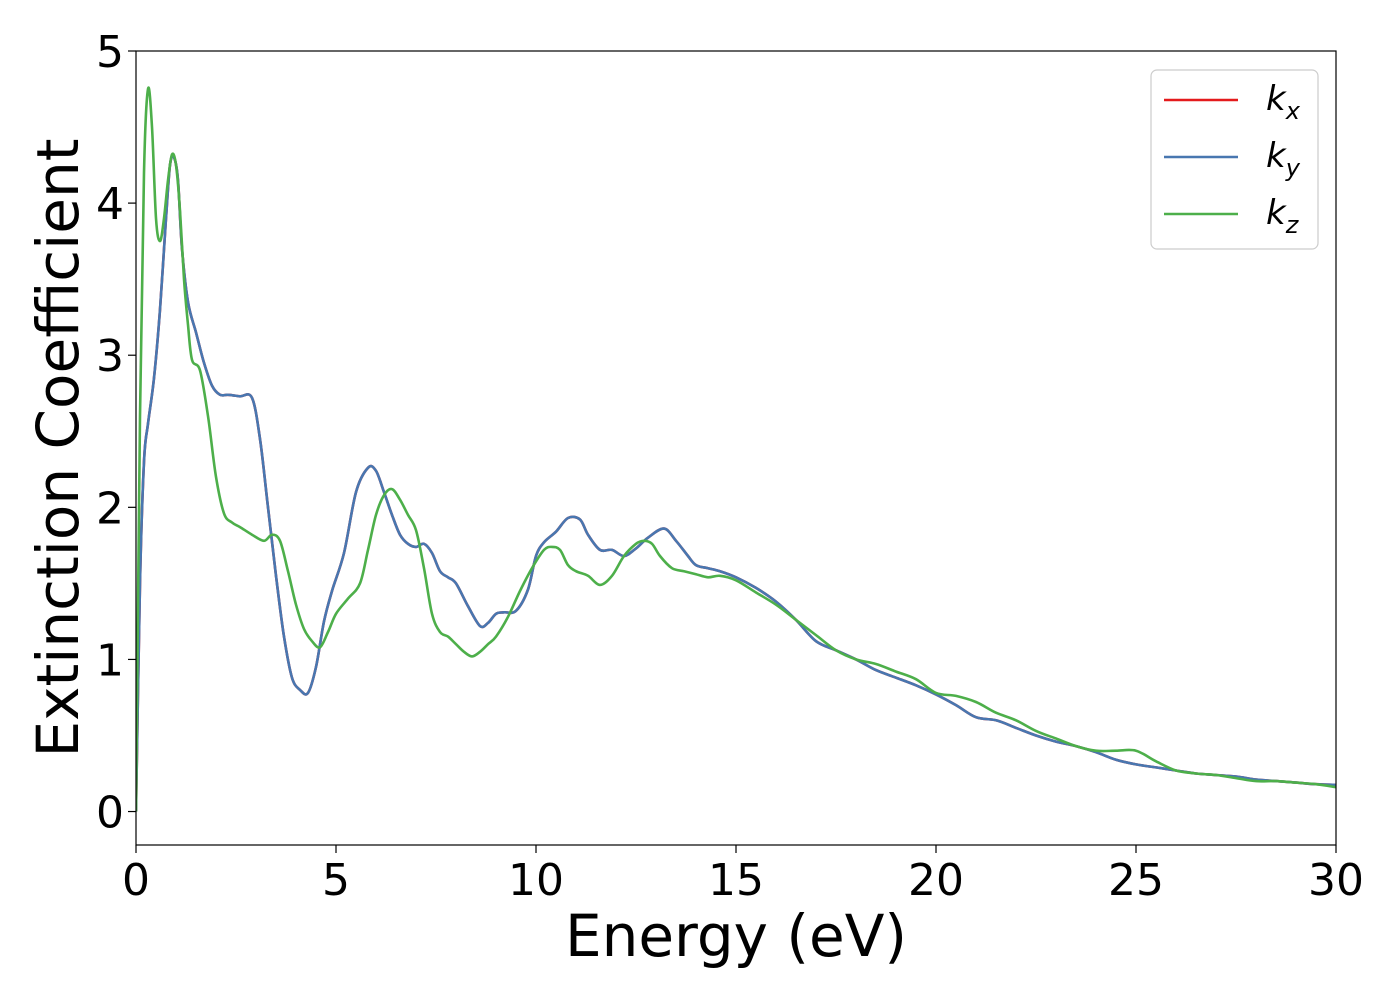  I want to click on y-axis-label: Extinction Coefficient, so click(58, 448).